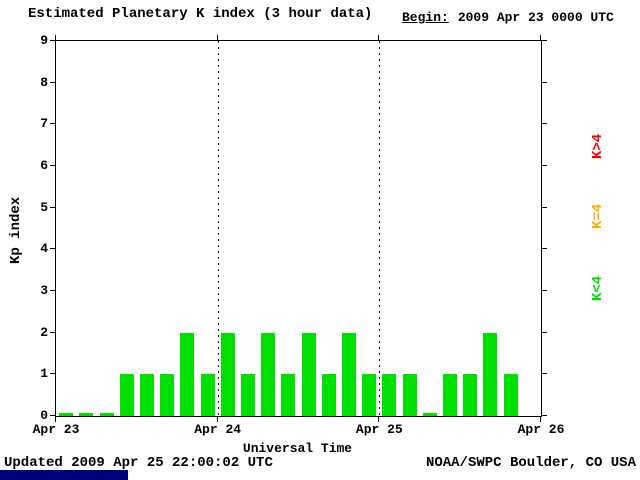  I want to click on bottom-left-blue-bar, so click(64, 475).